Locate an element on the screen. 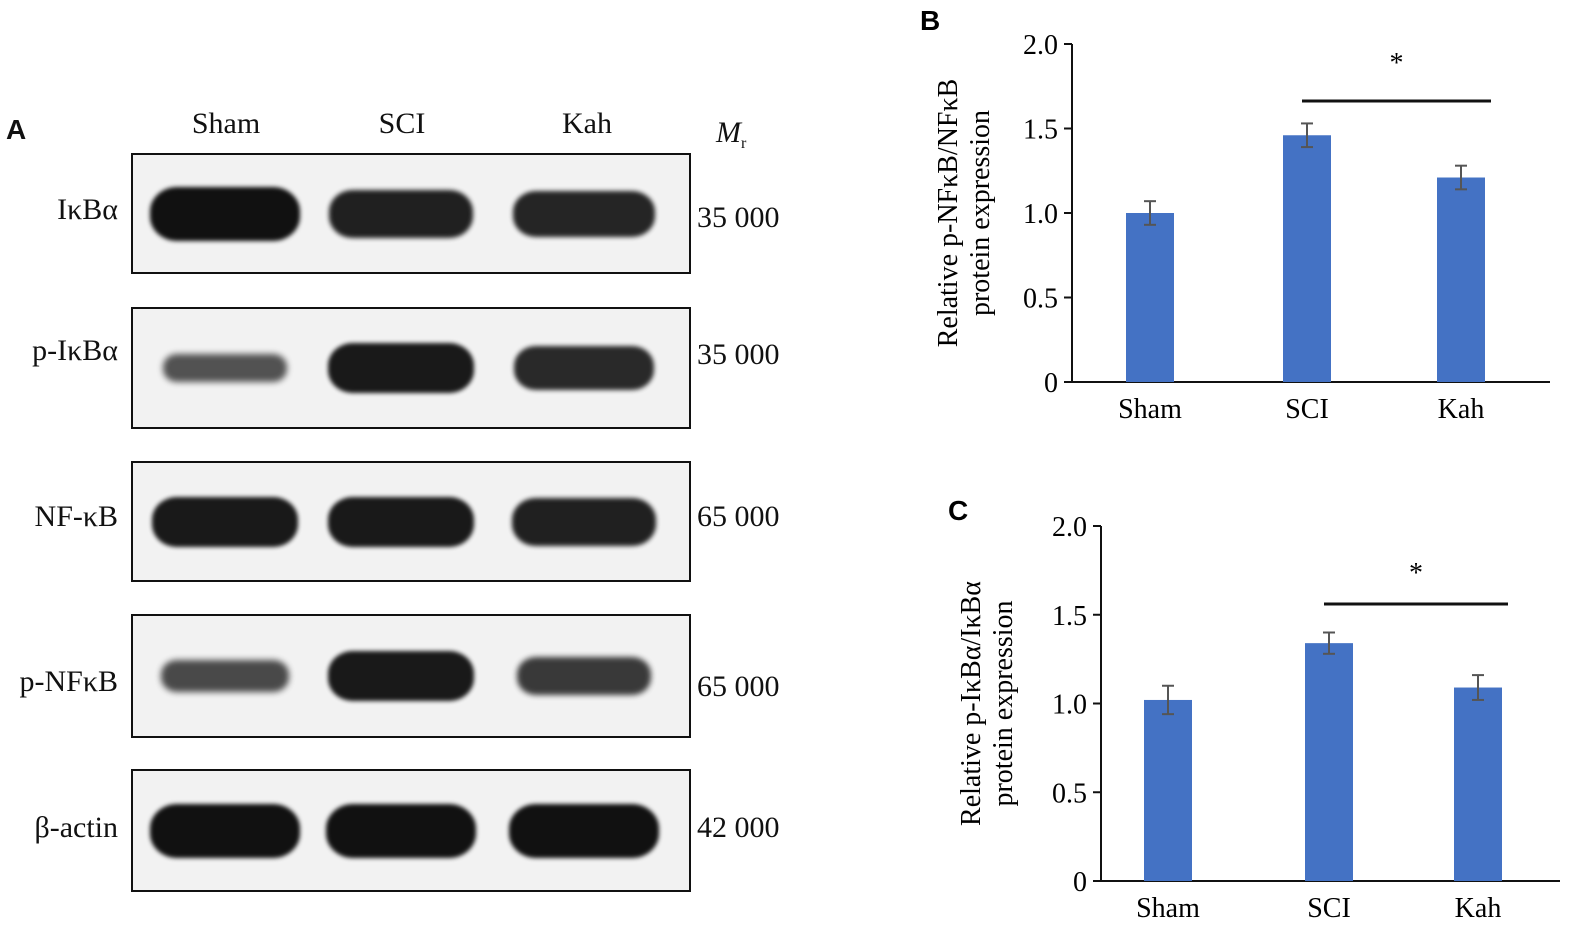  lane-label-sham: Sham is located at coordinates (226, 123).